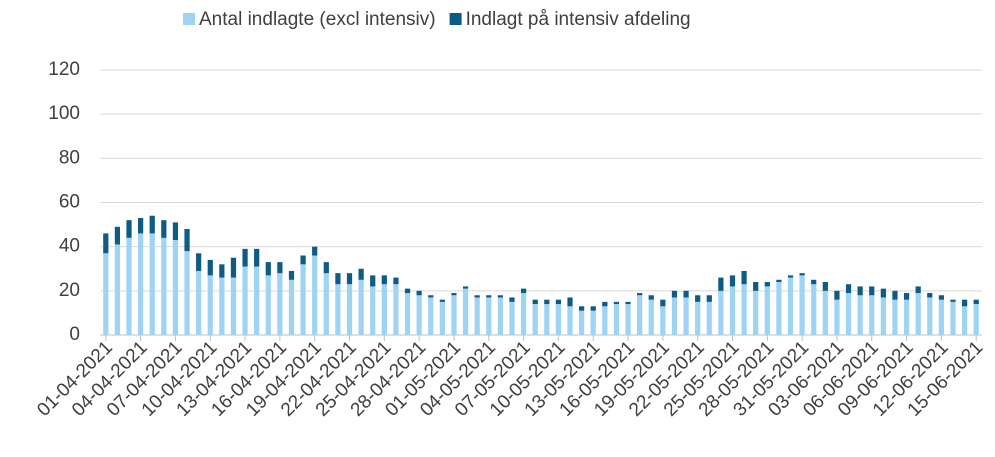 The height and width of the screenshot is (457, 995). I want to click on legend-swatch, so click(455, 19).